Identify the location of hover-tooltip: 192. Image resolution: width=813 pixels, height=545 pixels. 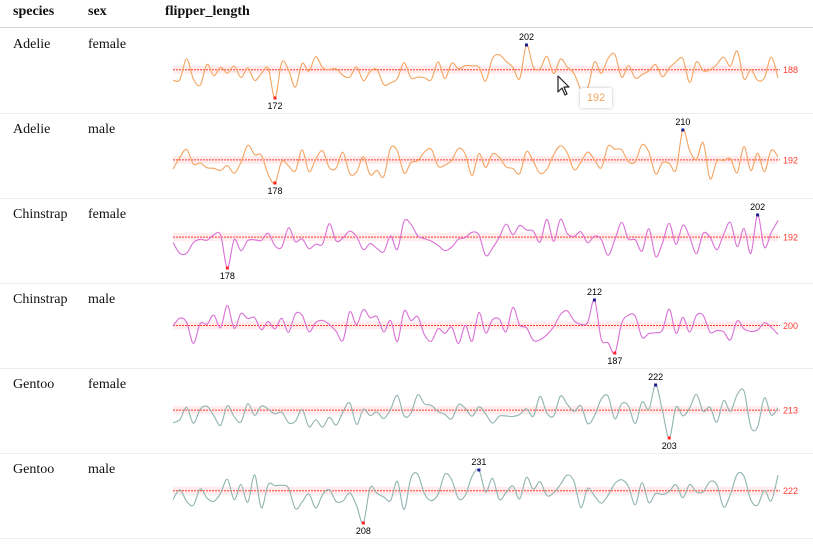
(596, 98).